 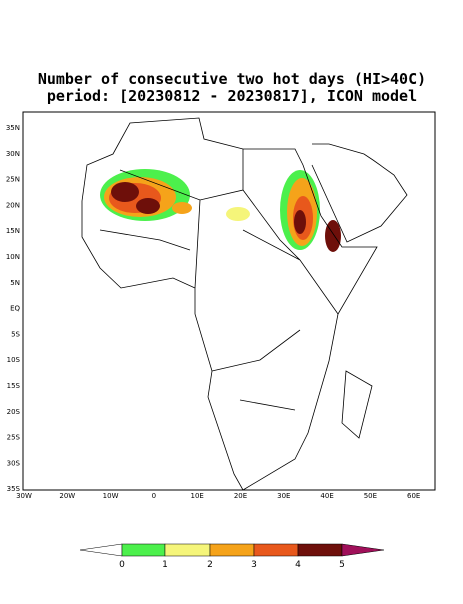 I want to click on colorbar-label: 5, so click(x=342, y=565).